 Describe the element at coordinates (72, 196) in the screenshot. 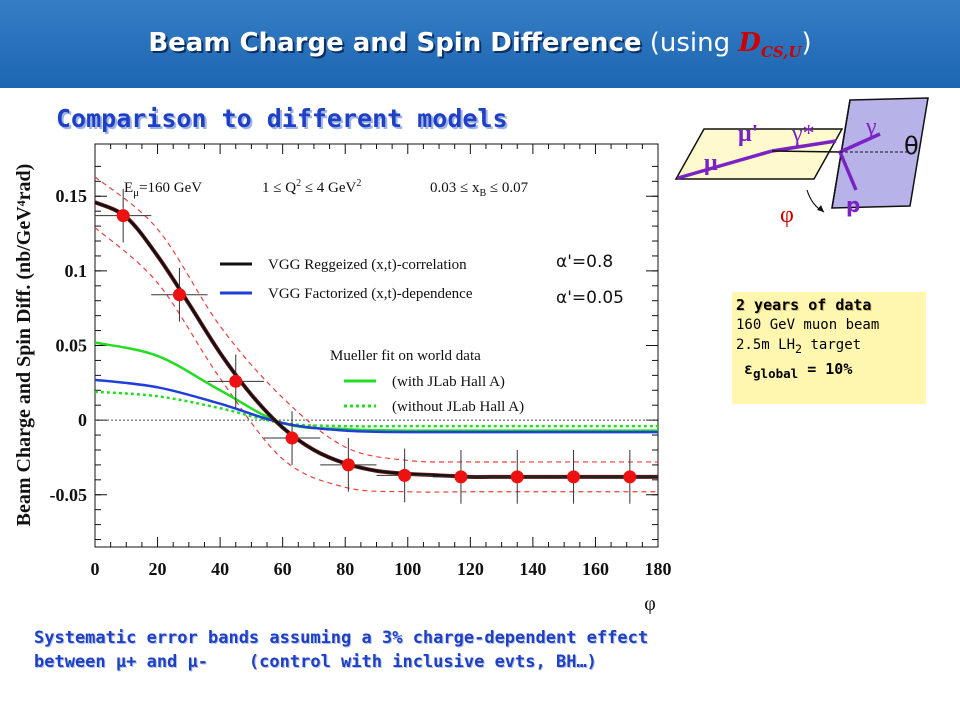

I see `y-tick-label: 0.15` at that location.